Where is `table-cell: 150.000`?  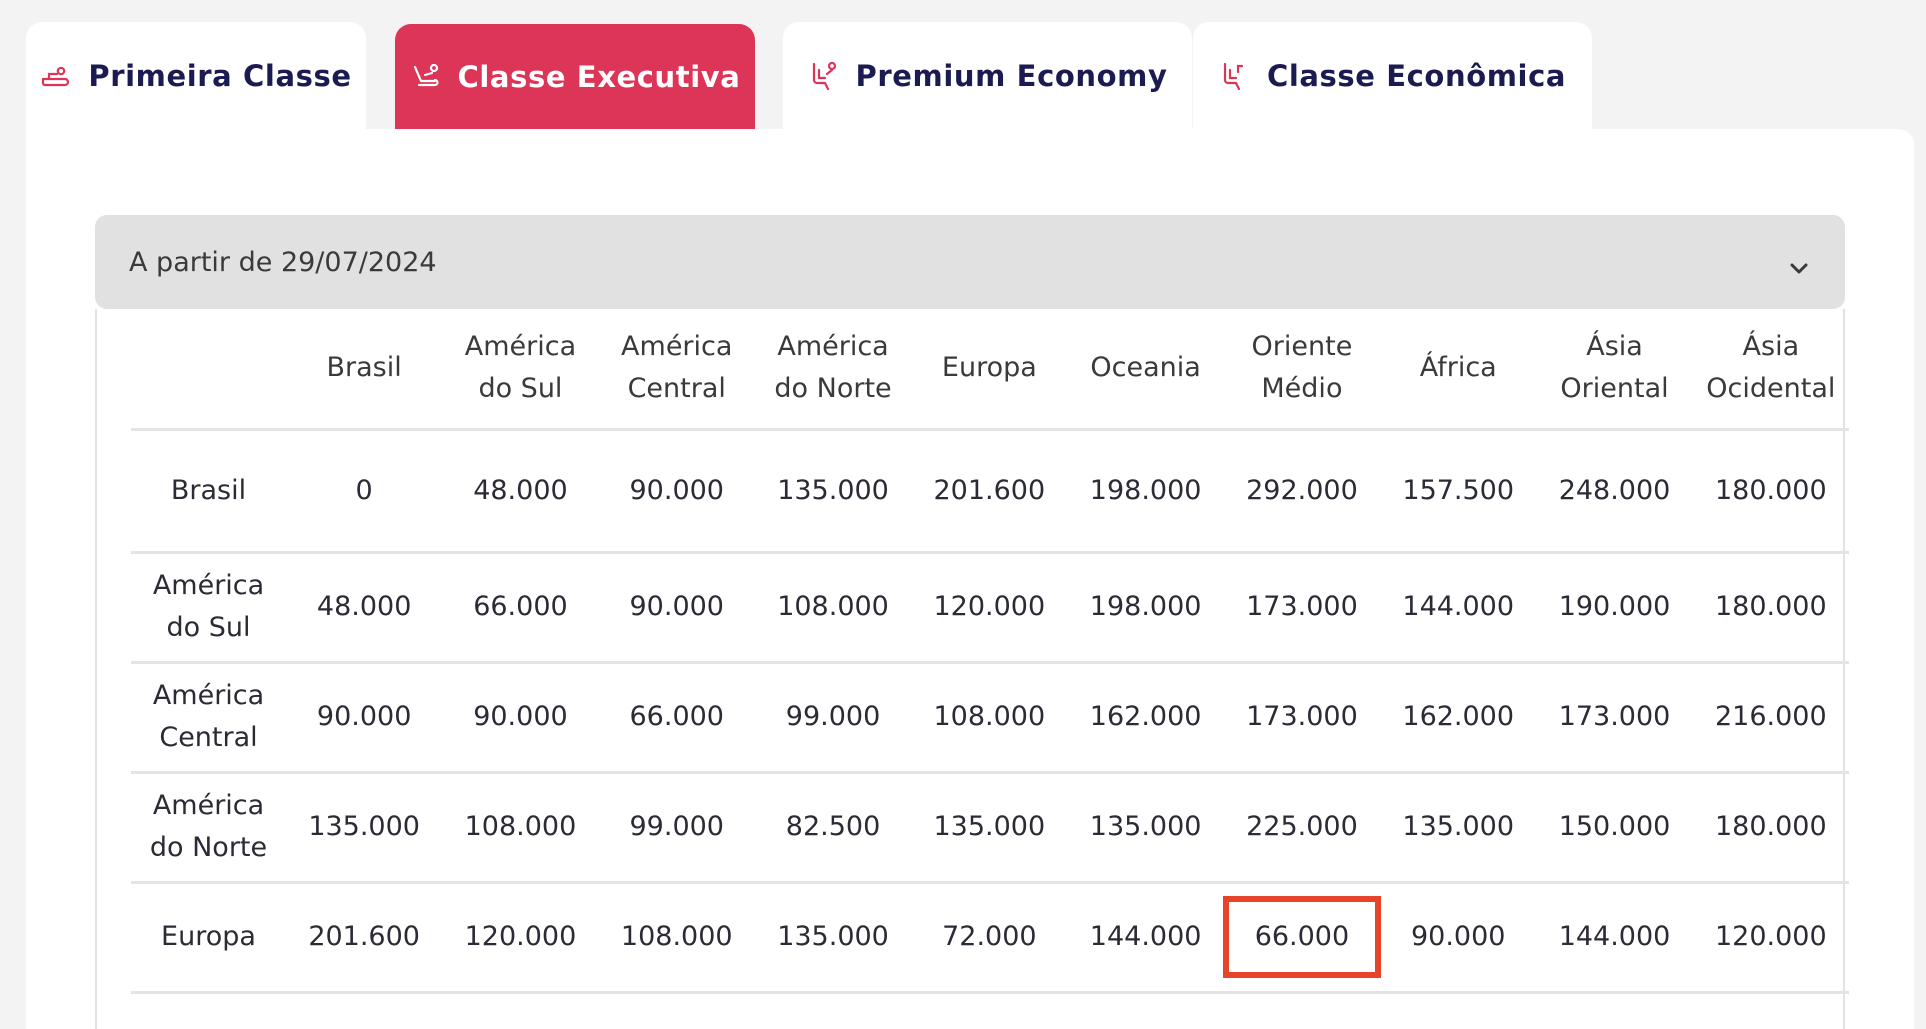
table-cell: 150.000 is located at coordinates (1614, 828).